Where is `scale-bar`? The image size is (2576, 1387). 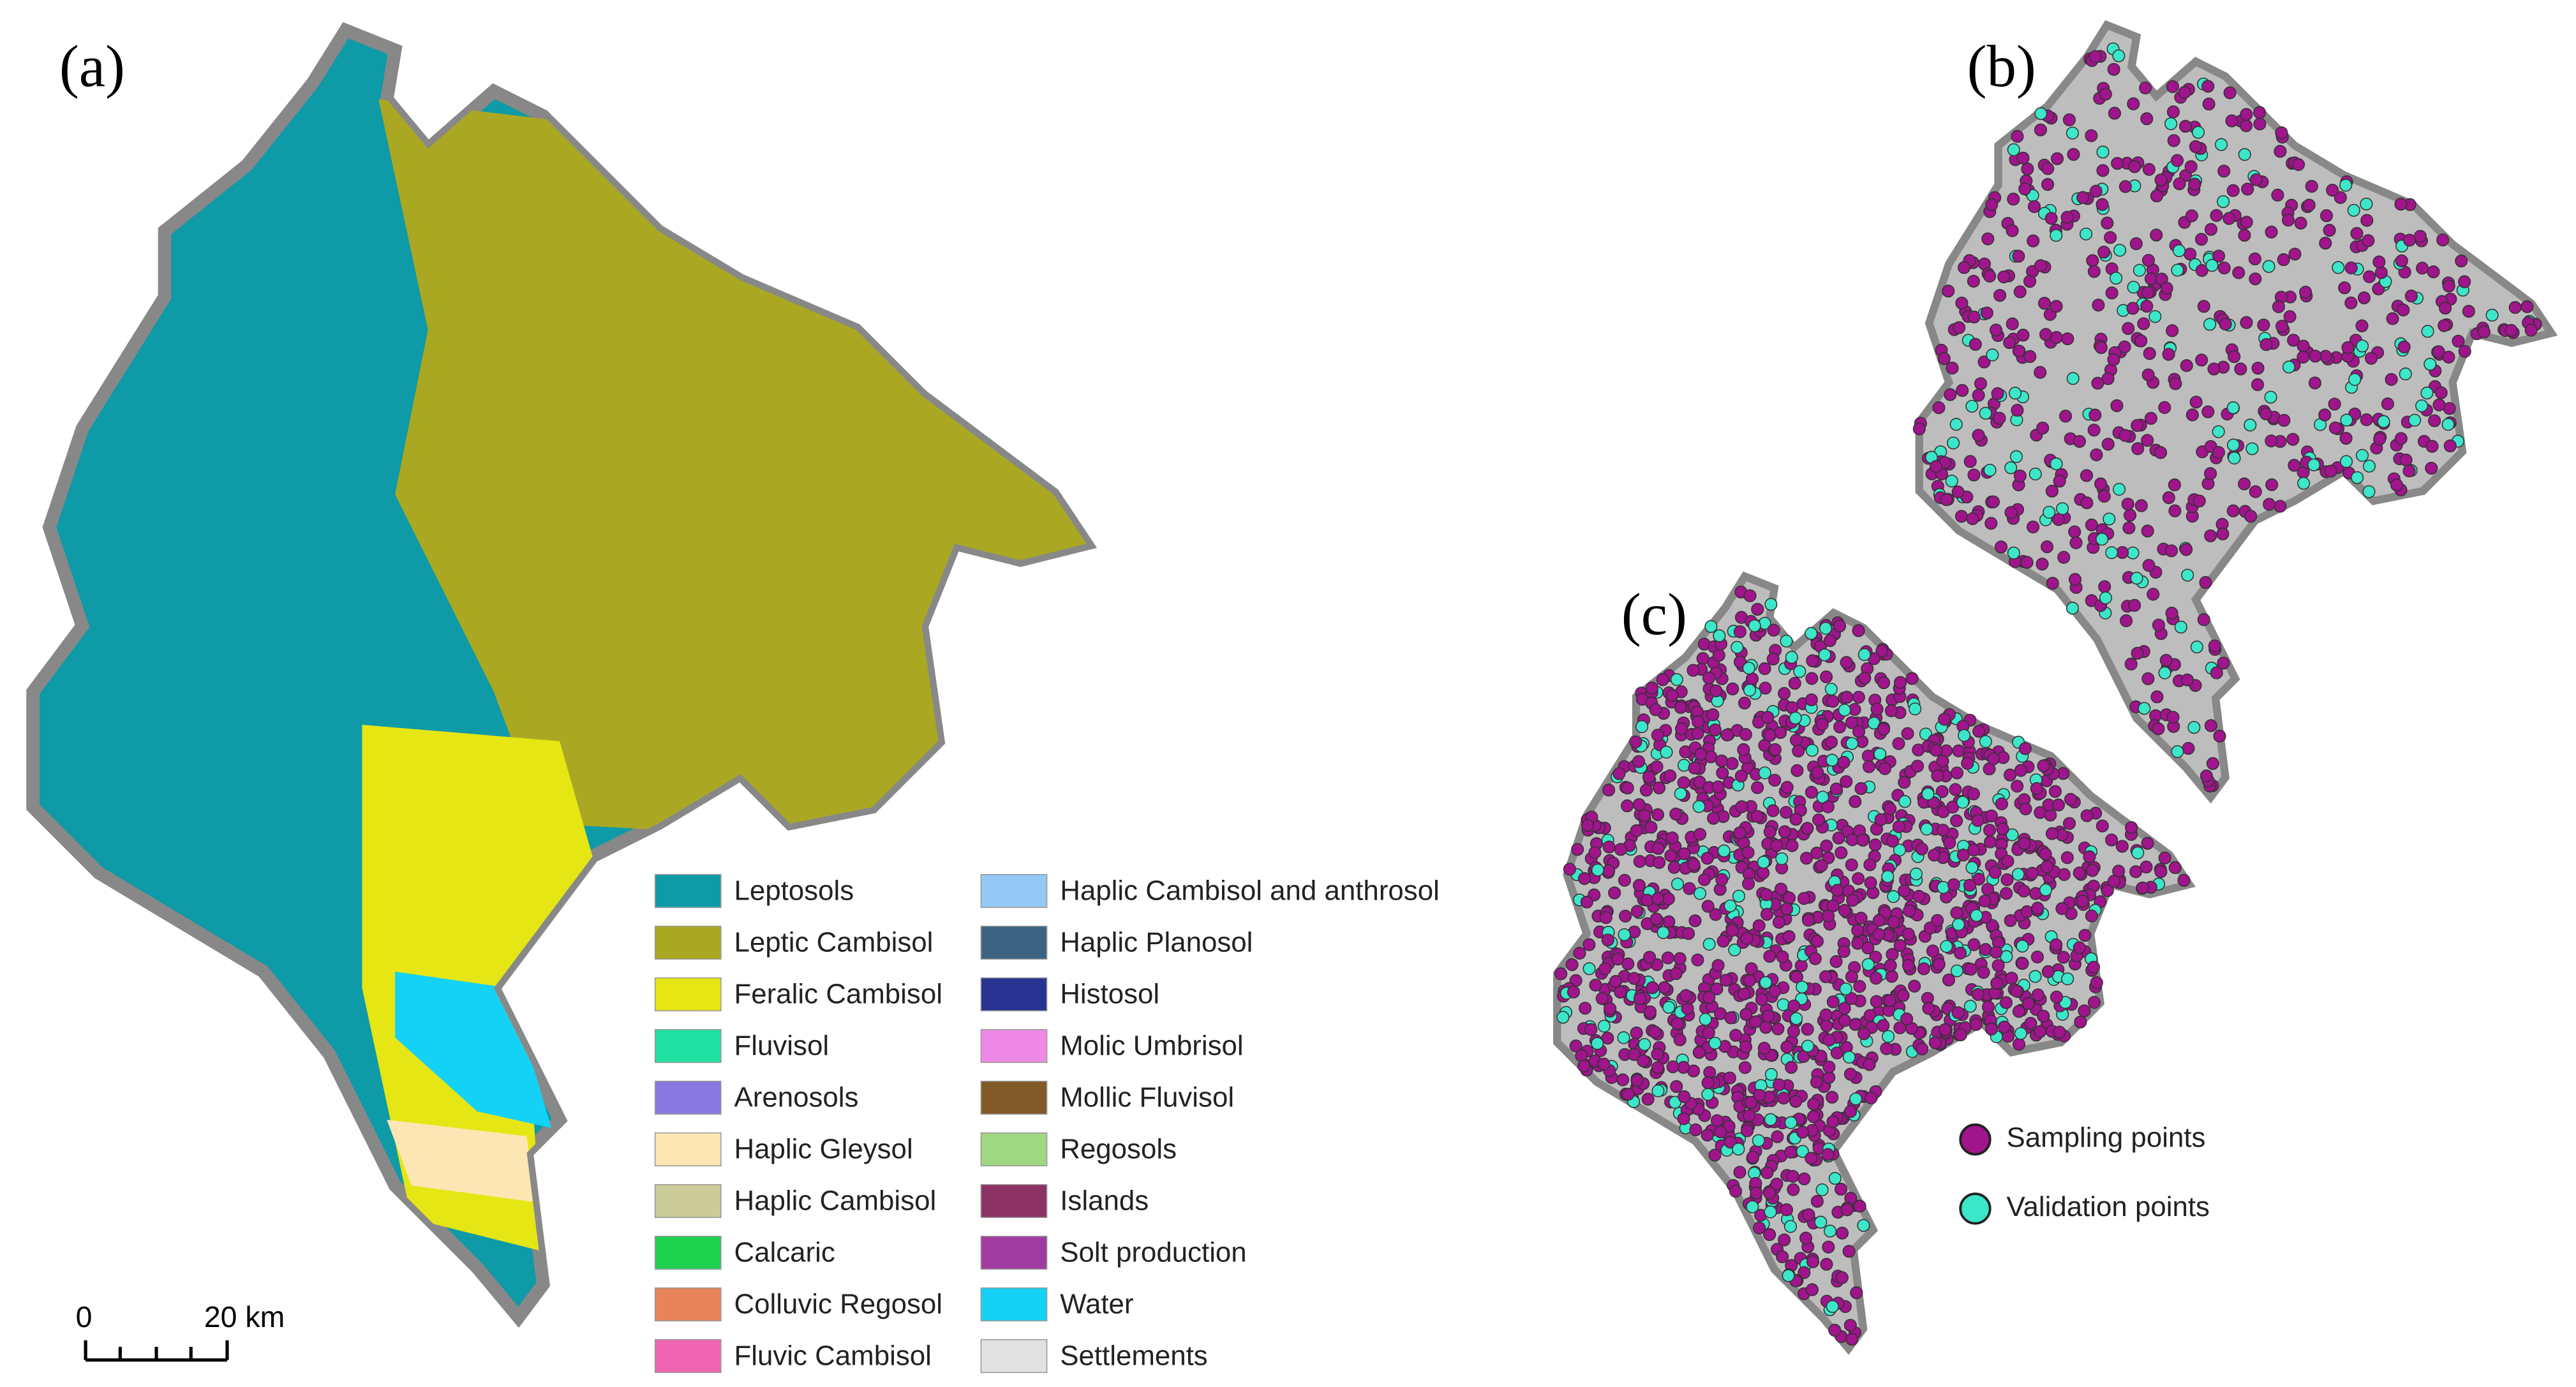
scale-bar is located at coordinates (156, 1351).